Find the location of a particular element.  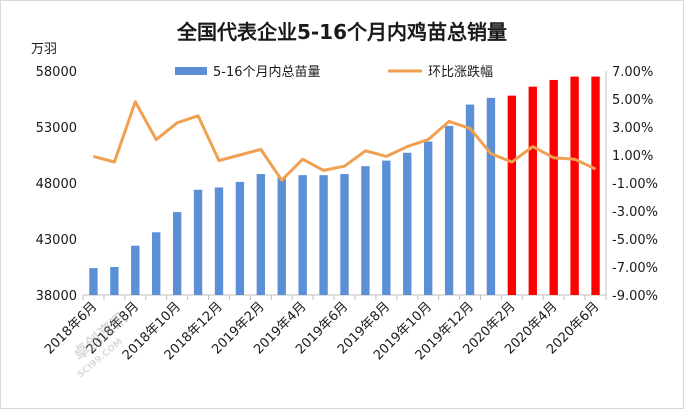

left-axis-unit: 万羽 is located at coordinates (44, 49).